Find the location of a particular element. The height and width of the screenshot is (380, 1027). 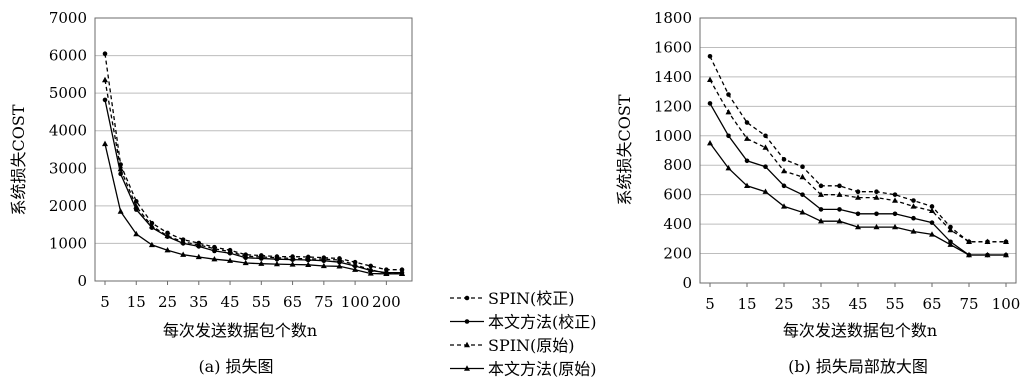

x-tick-label: 35 is located at coordinates (198, 302).